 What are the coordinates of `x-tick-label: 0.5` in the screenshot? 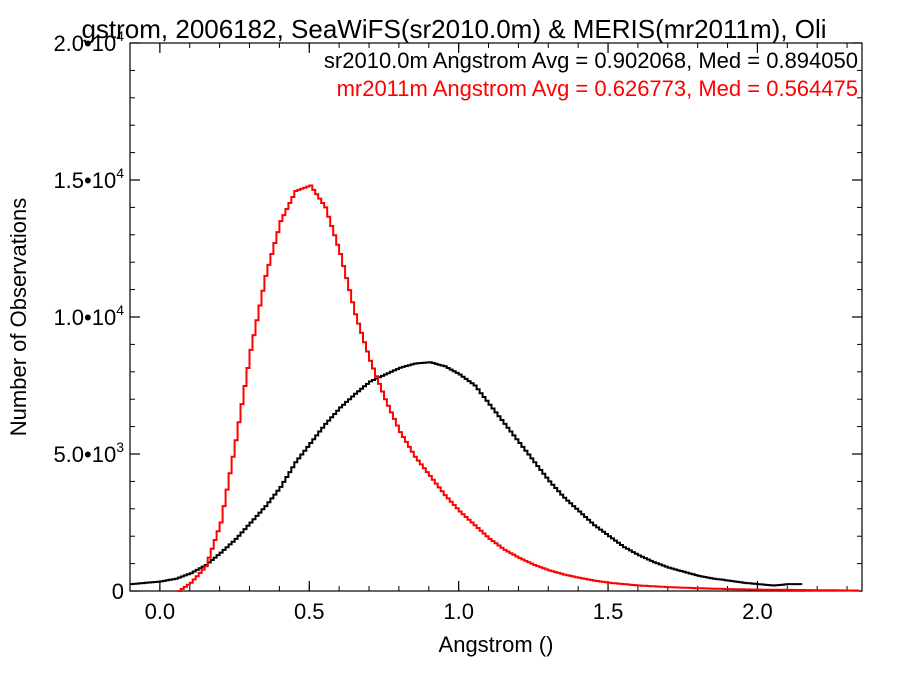 It's located at (309, 611).